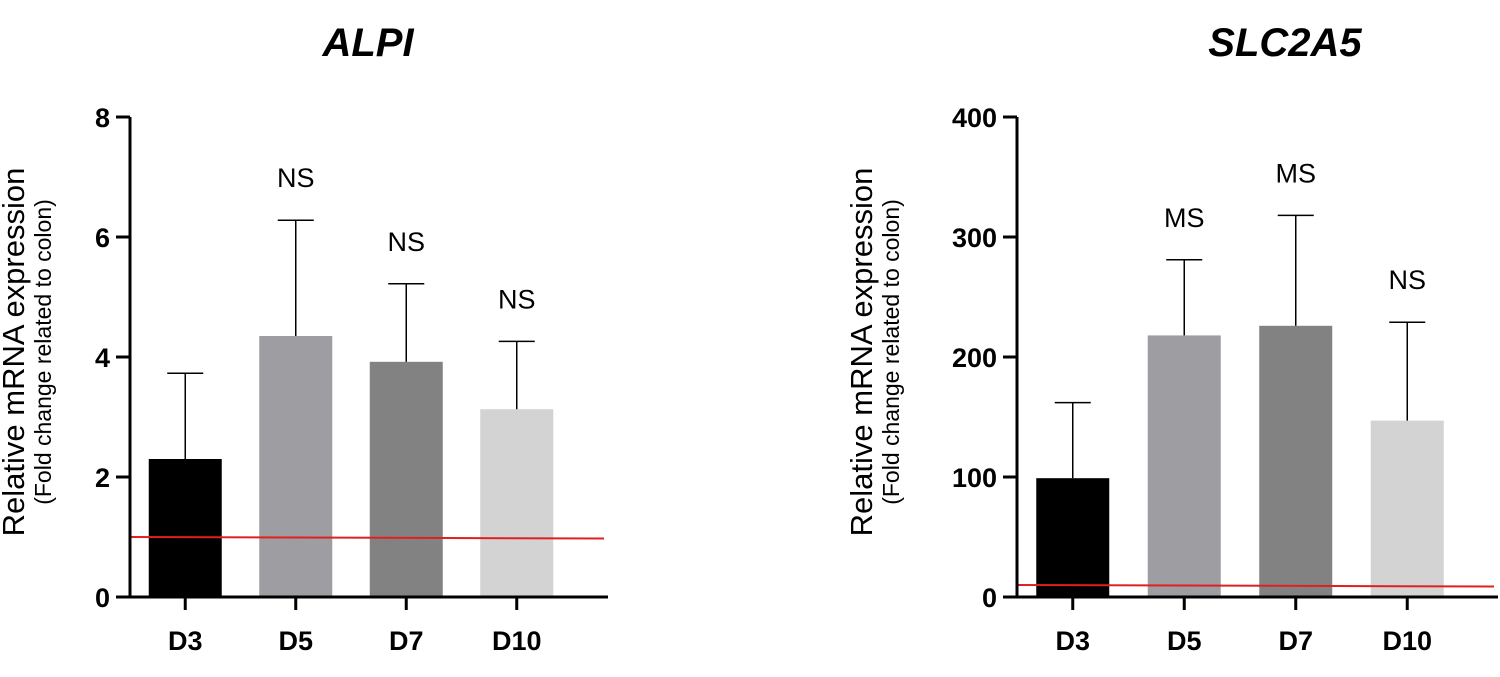 The height and width of the screenshot is (677, 1500). What do you see at coordinates (102, 478) in the screenshot?
I see `y-tick-label: 2` at bounding box center [102, 478].